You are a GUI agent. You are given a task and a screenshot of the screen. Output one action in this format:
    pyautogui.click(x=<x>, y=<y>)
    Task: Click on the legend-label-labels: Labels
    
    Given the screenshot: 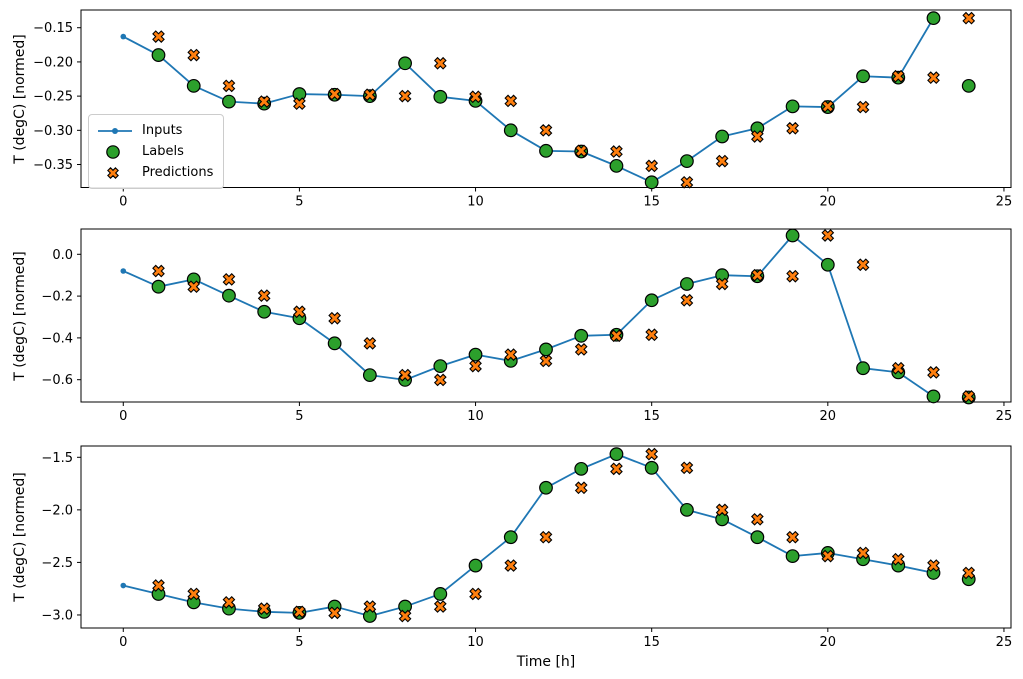 What is the action you would take?
    pyautogui.click(x=163, y=151)
    